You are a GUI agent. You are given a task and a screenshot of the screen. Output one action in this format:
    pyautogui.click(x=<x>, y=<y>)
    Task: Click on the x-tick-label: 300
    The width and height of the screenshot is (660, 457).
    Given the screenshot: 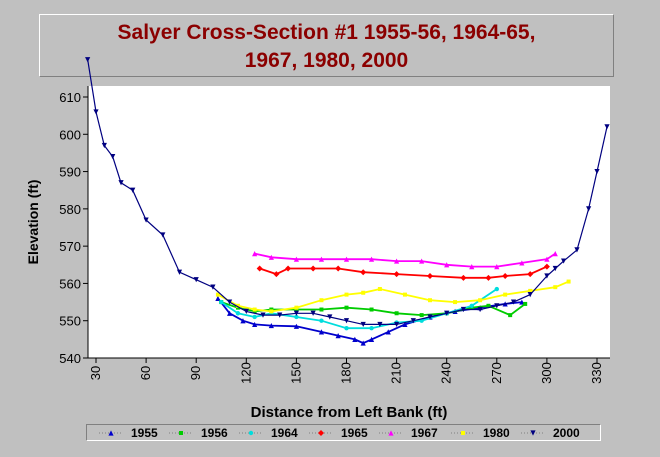 What is the action you would take?
    pyautogui.click(x=546, y=373)
    